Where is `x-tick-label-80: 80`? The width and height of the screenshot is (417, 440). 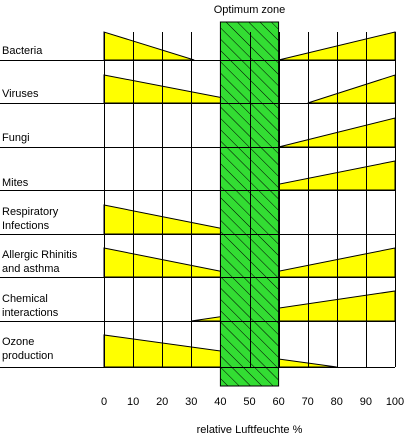 x-tick-label-80: 80 is located at coordinates (337, 402).